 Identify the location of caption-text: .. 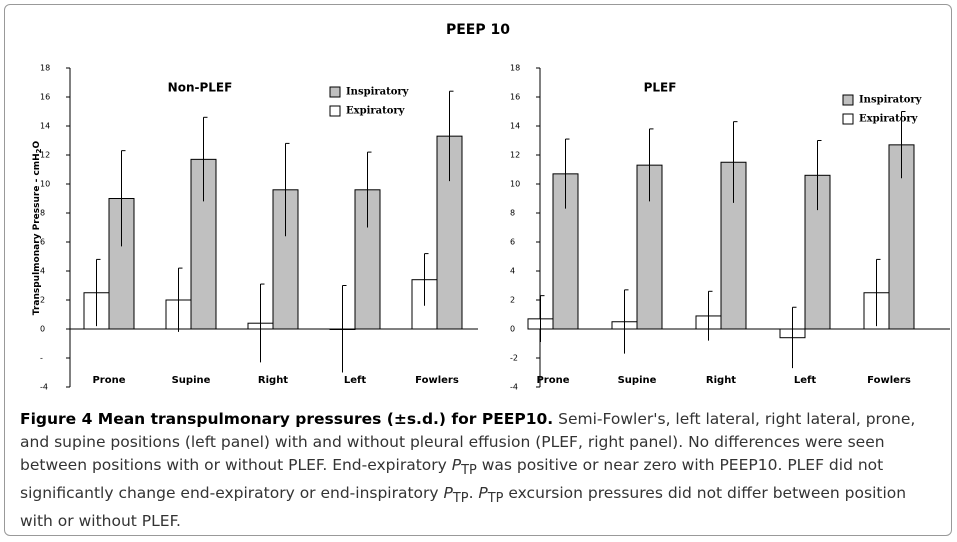
(473, 493).